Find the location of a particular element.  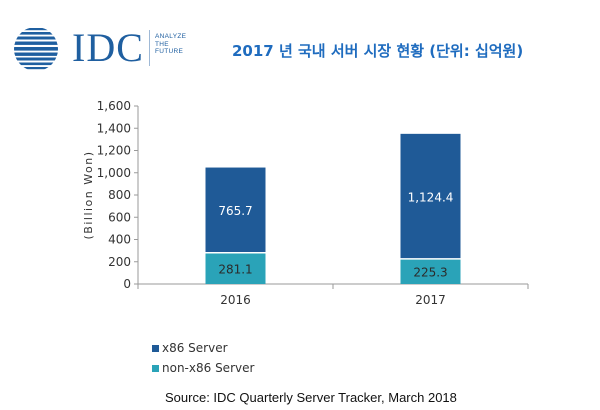

x-tick-label: 2016 is located at coordinates (235, 300).